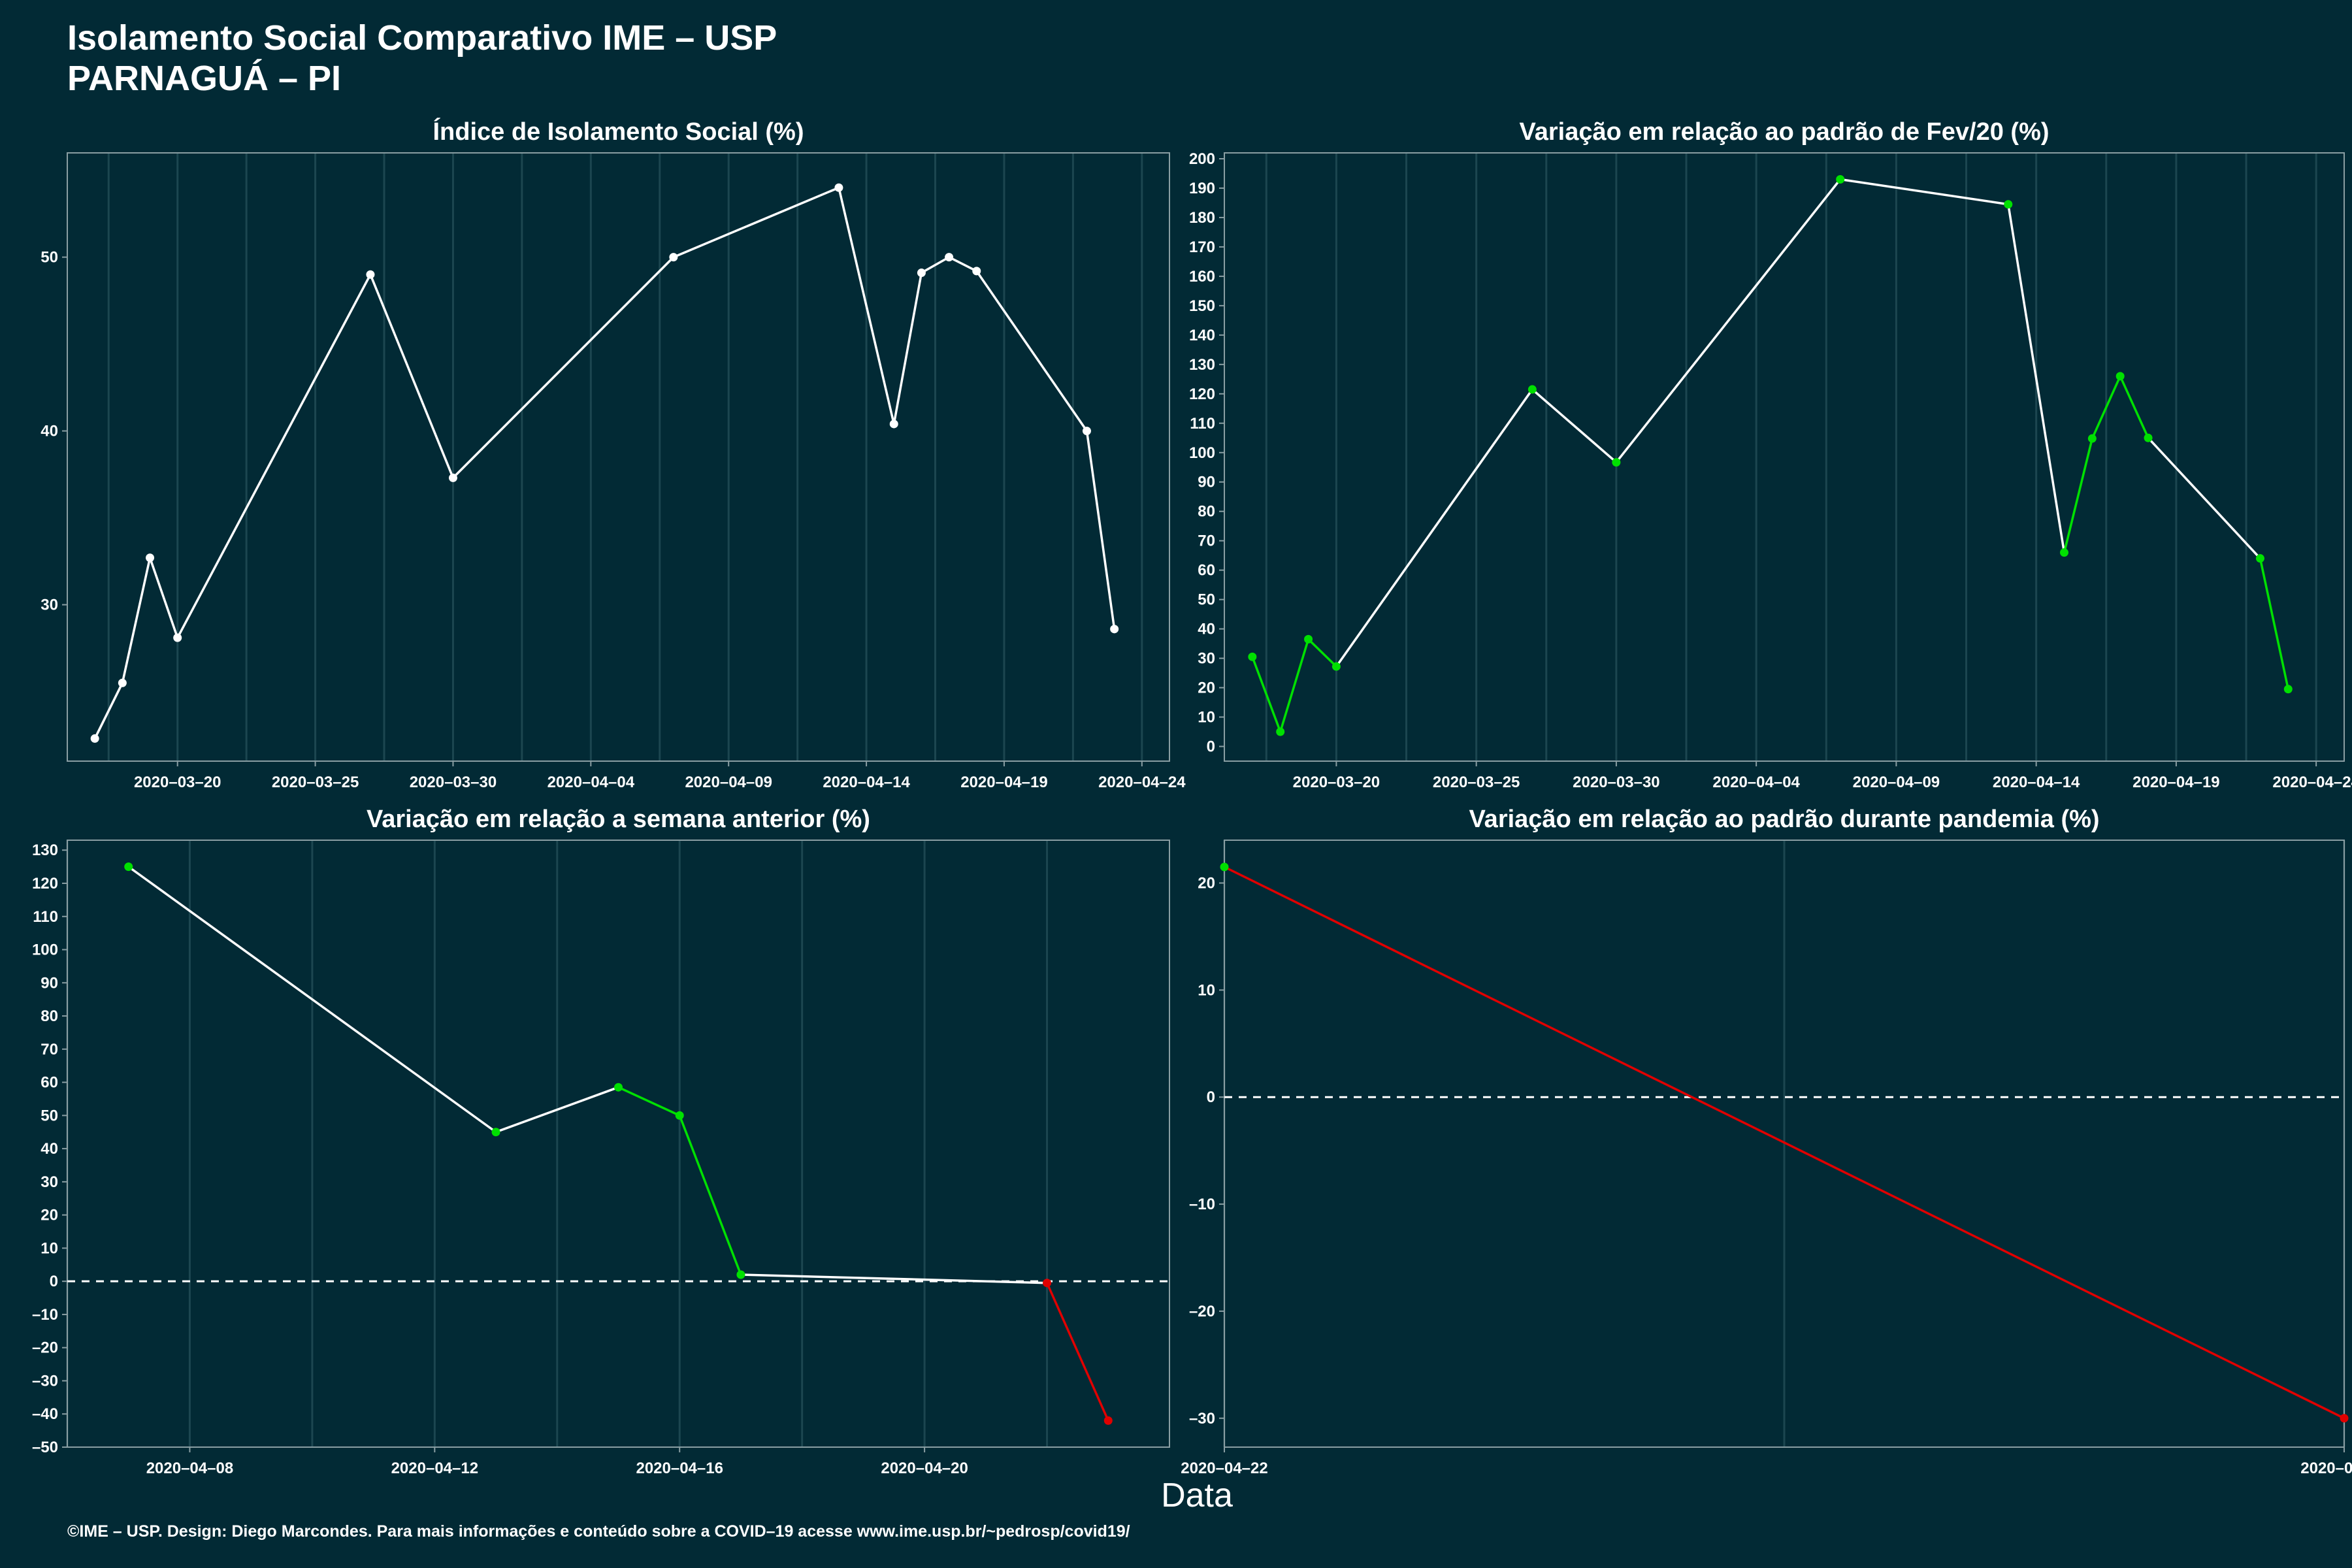  Describe the element at coordinates (1206, 512) in the screenshot. I see `y-tick-label: 80` at that location.